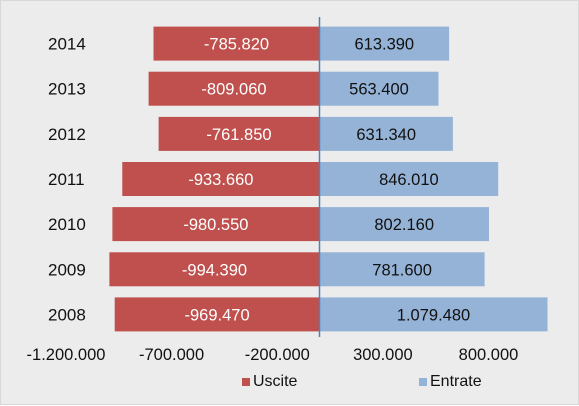  I want to click on bar-uscite-2010, so click(216, 224).